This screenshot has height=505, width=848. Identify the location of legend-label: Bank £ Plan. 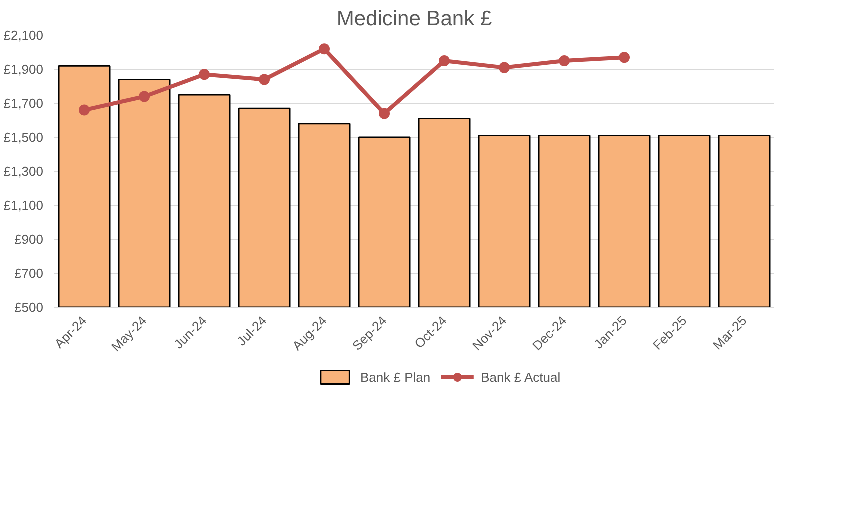
(395, 377).